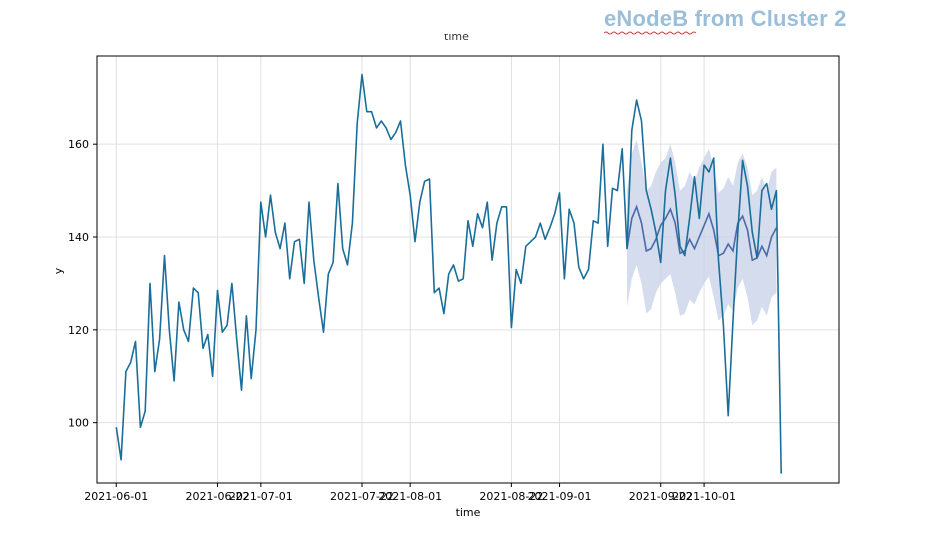 This screenshot has width=931, height=555. Describe the element at coordinates (456, 36) in the screenshot. I see `chart-title: time` at that location.